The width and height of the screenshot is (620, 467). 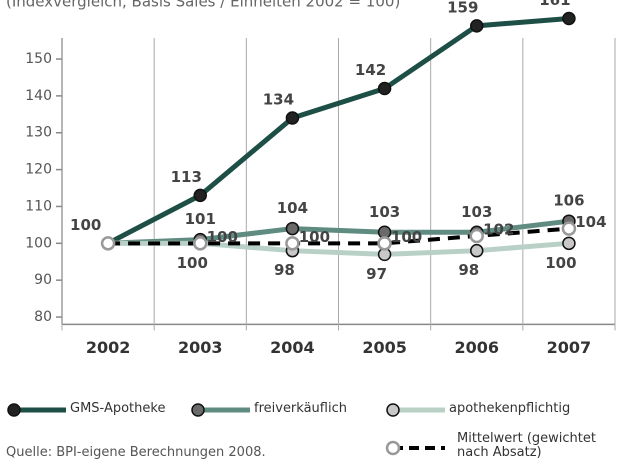 What do you see at coordinates (38, 206) in the screenshot?
I see `y-tick-label: 110` at bounding box center [38, 206].